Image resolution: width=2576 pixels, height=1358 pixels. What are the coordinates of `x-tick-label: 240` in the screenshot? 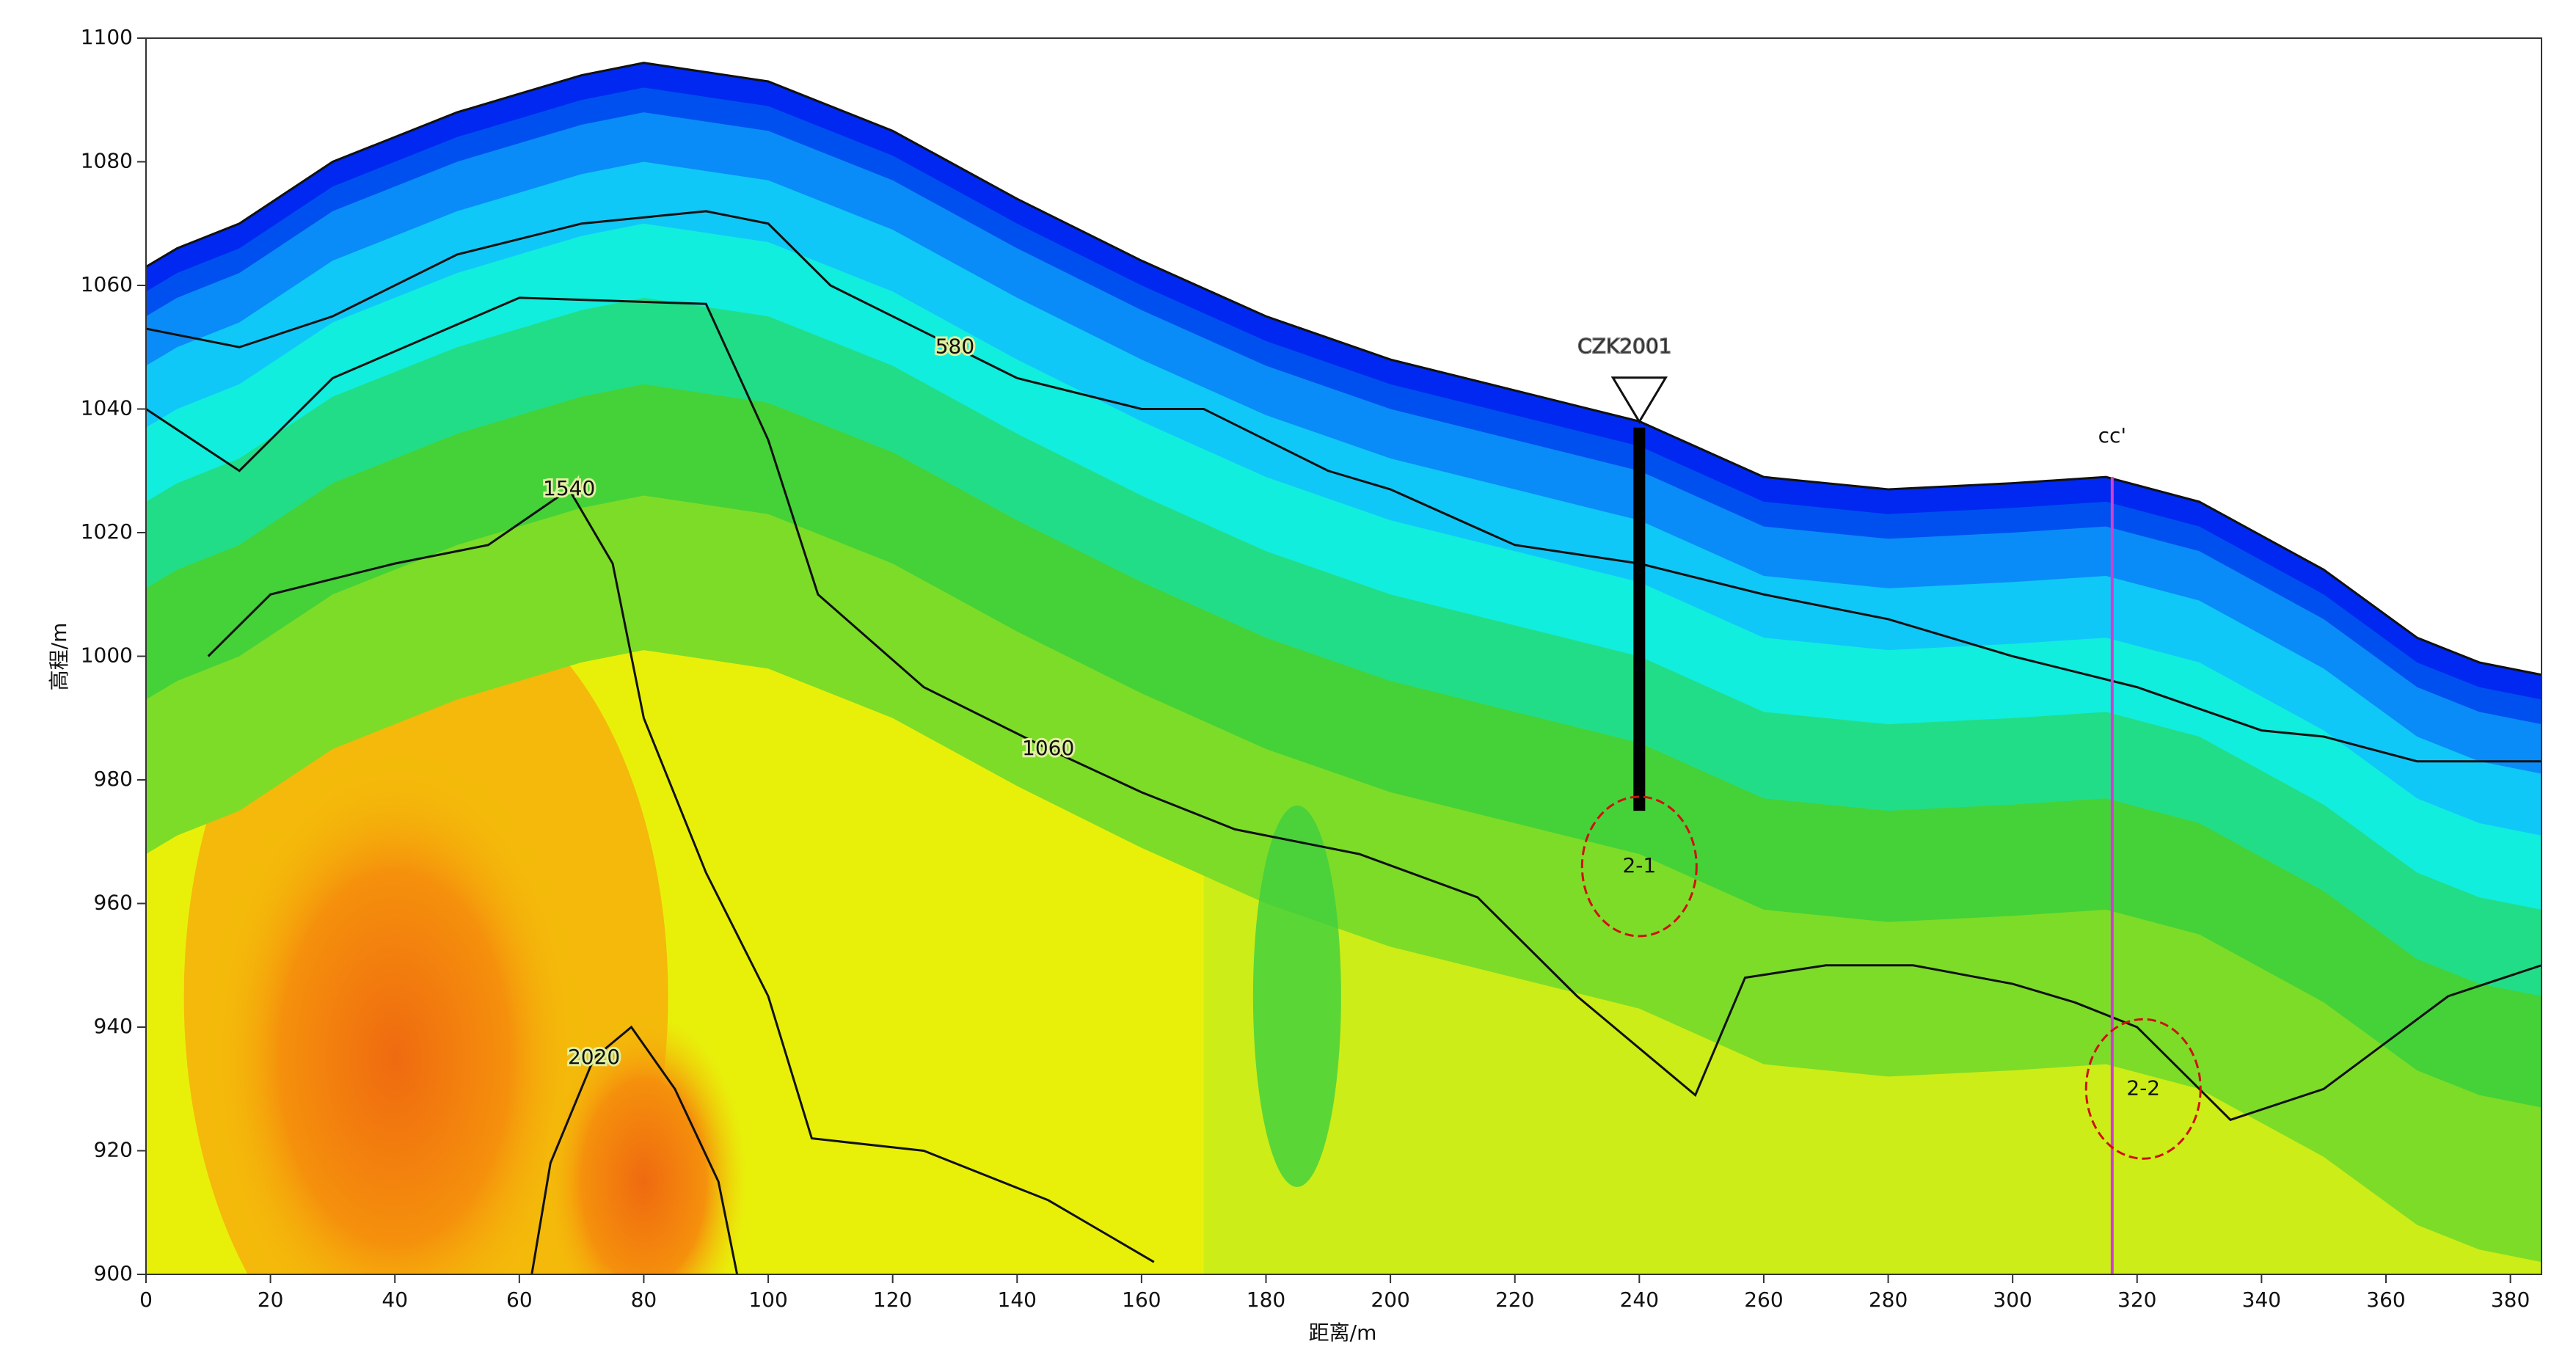 It's located at (1639, 1300).